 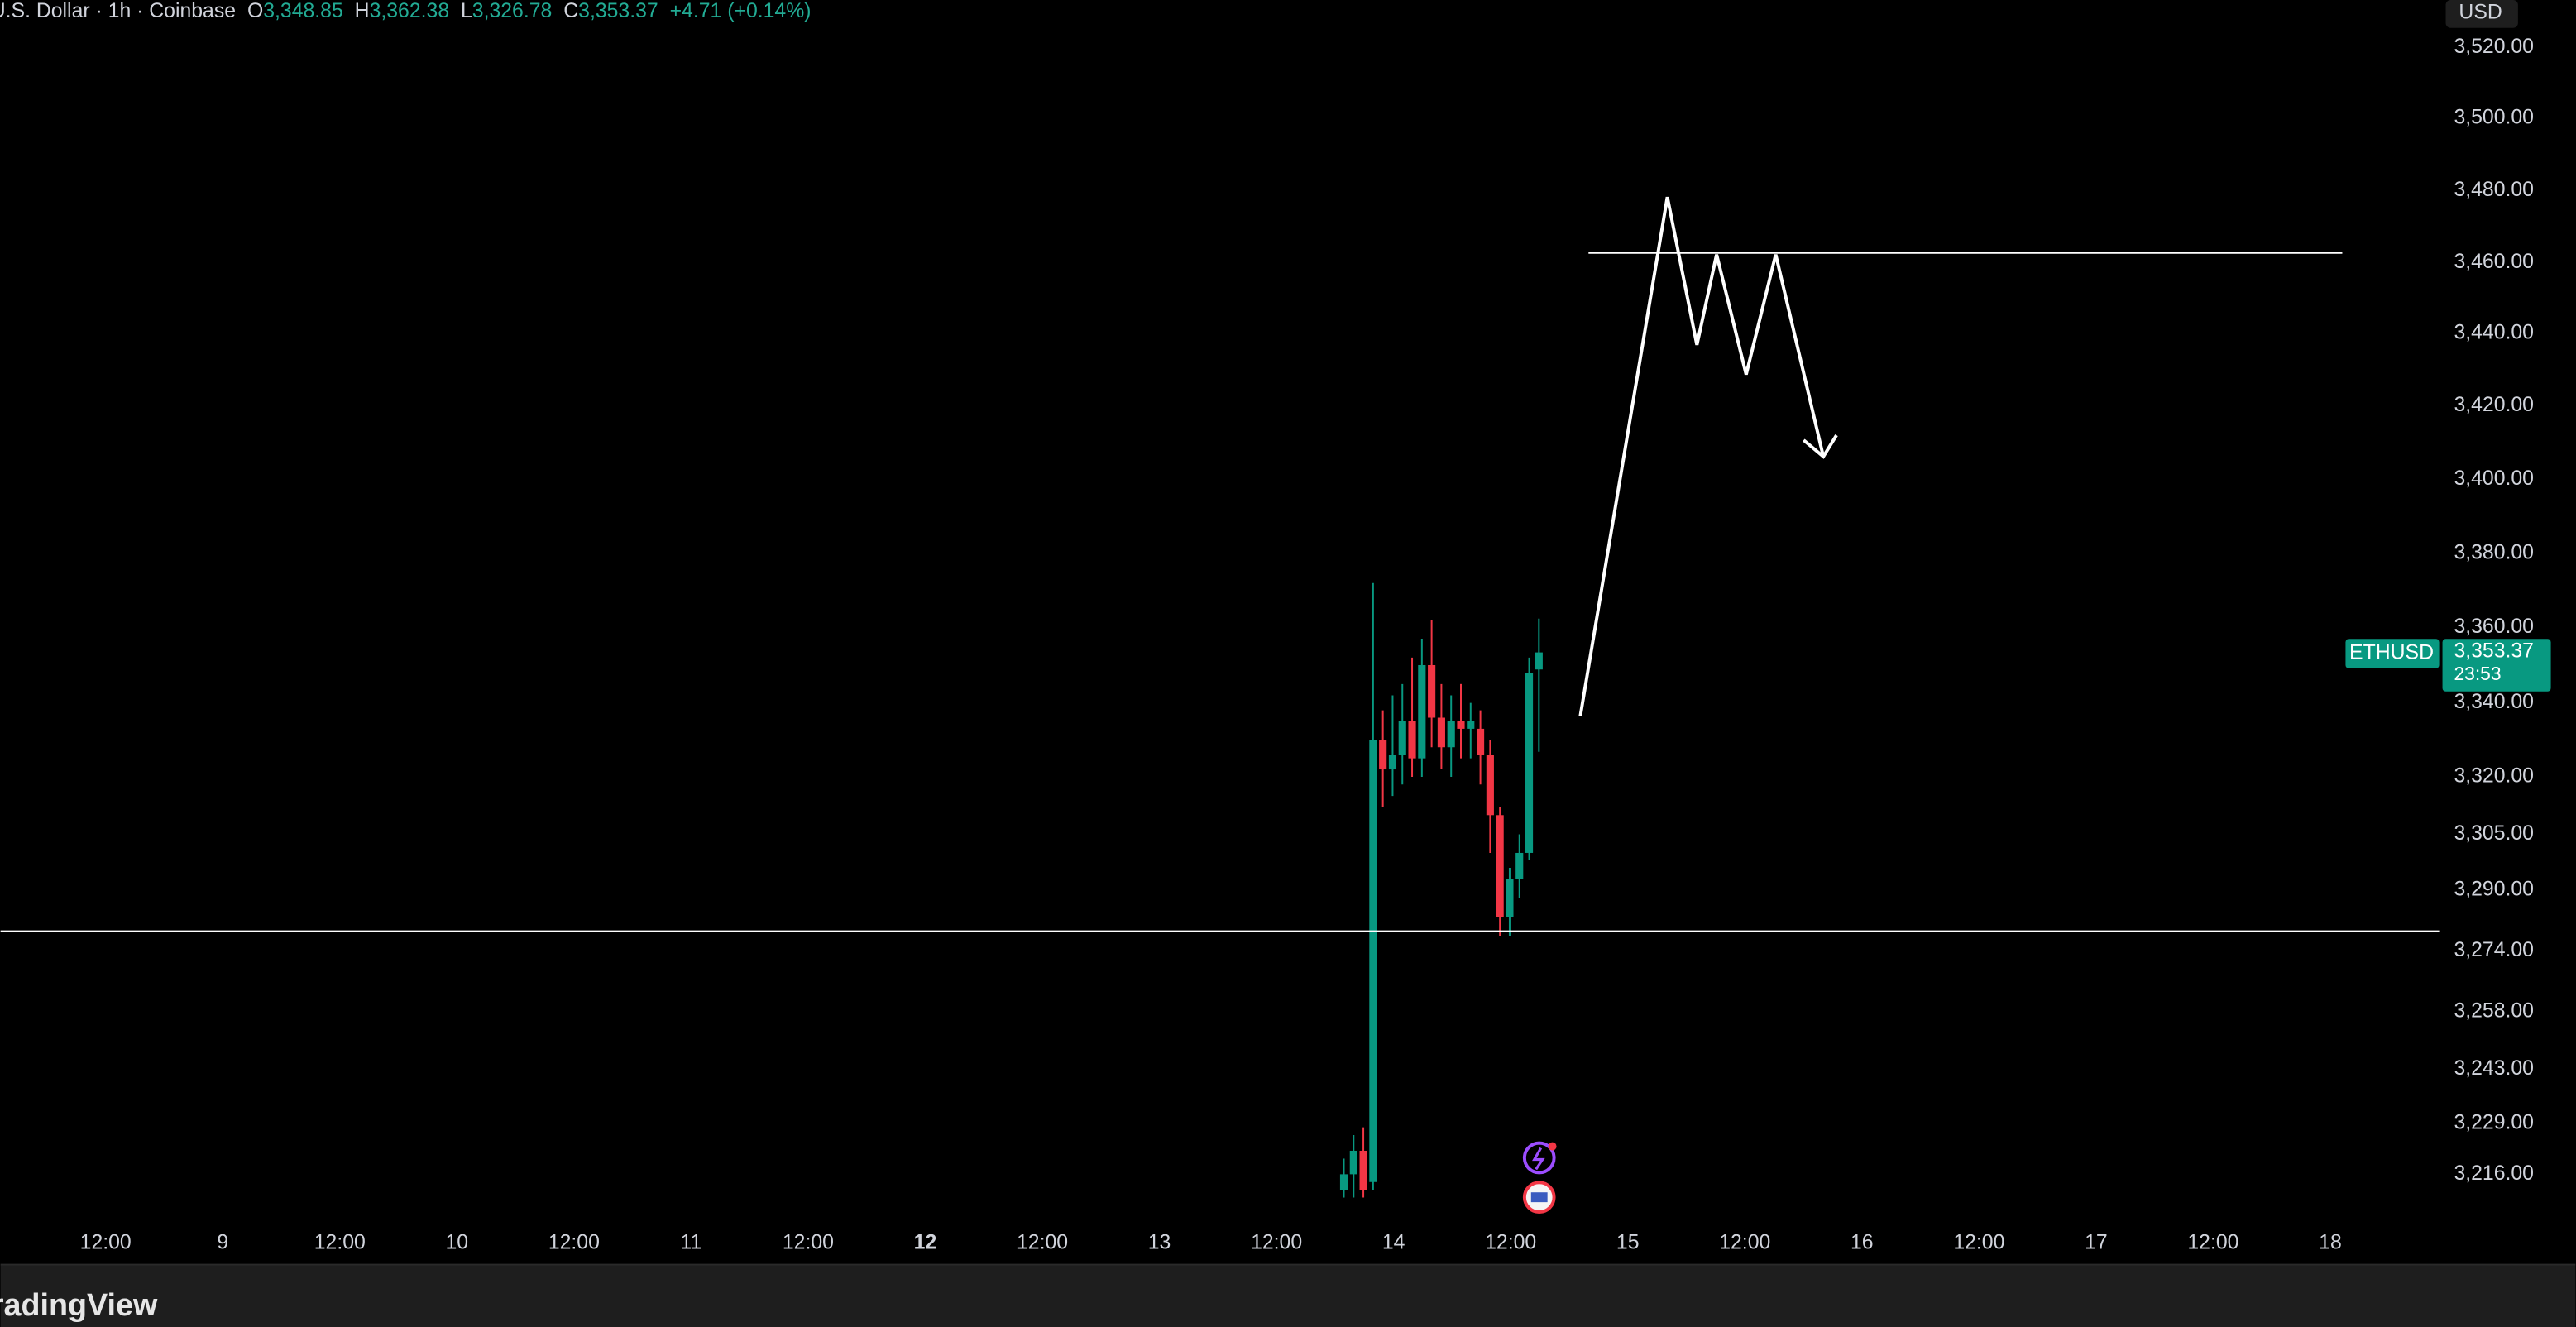 I want to click on countdown: 23:53, so click(x=2478, y=673).